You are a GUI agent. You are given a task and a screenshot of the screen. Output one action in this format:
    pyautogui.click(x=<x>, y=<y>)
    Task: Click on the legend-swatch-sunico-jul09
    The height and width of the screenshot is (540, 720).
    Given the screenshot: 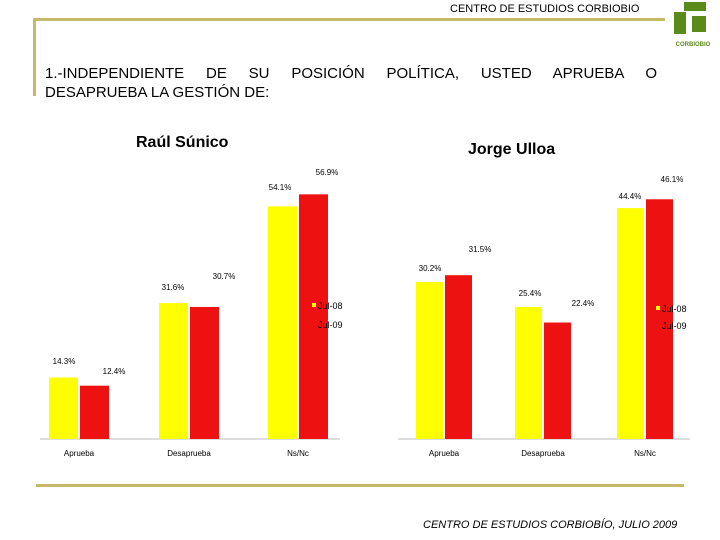 What is the action you would take?
    pyautogui.click(x=314, y=324)
    